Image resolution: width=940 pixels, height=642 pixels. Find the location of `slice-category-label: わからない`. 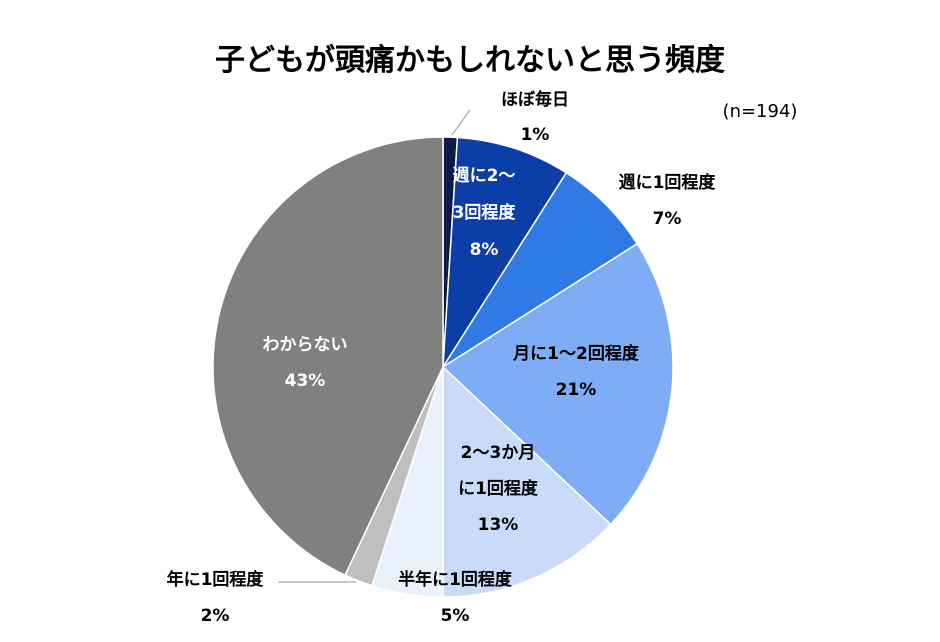

slice-category-label: わからない is located at coordinates (305, 345).